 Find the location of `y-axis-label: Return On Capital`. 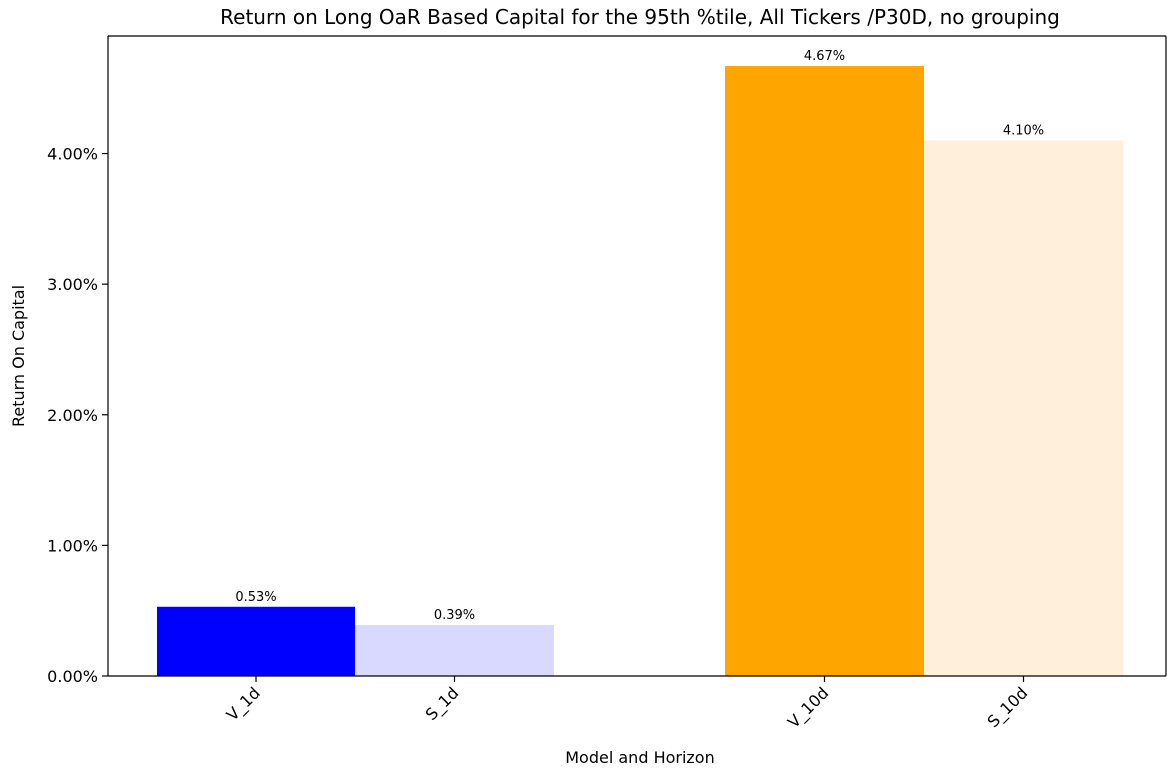

y-axis-label: Return On Capital is located at coordinates (18, 356).